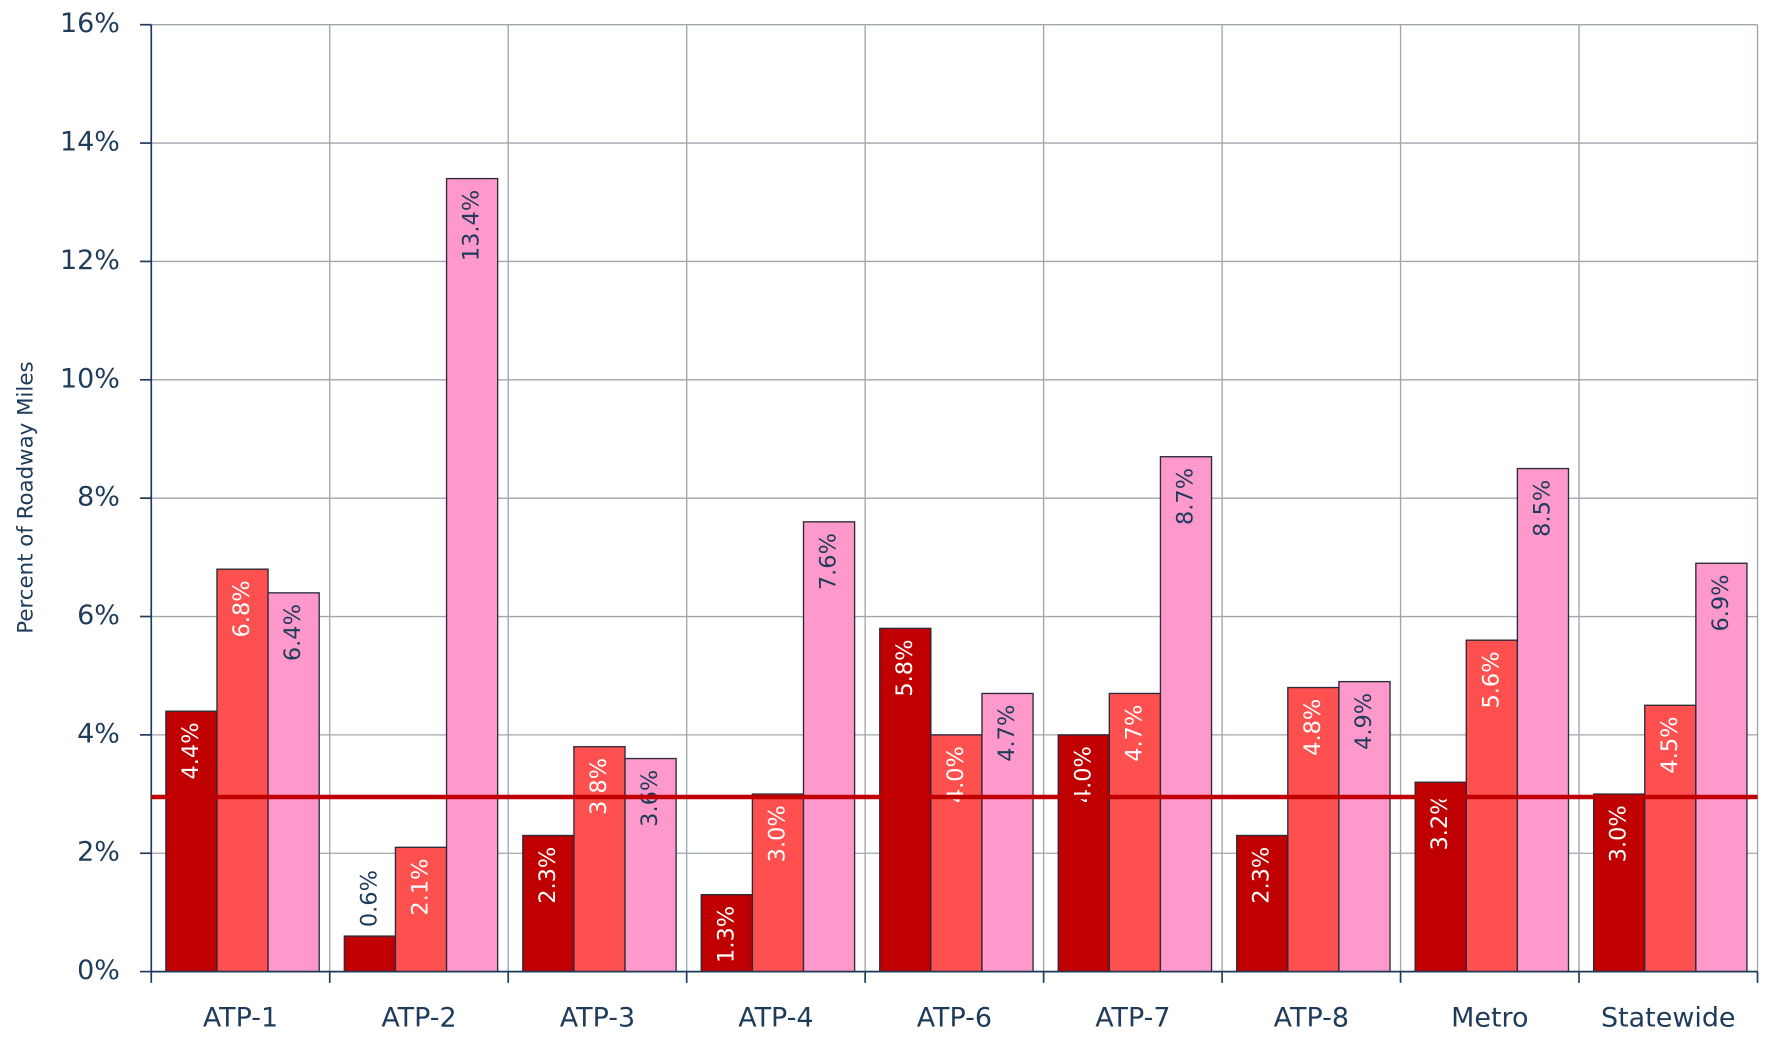 The image size is (1765, 1039). What do you see at coordinates (90, 23) in the screenshot?
I see `y-tick-label: 16%` at bounding box center [90, 23].